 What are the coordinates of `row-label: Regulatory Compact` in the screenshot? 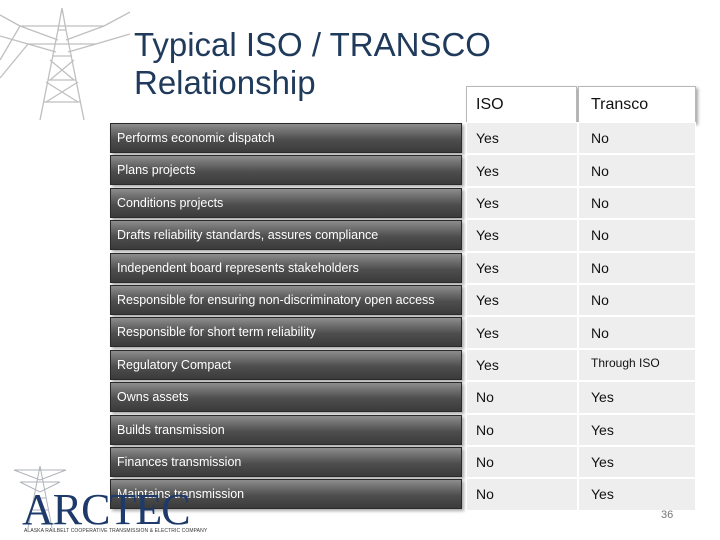 It's located at (286, 364).